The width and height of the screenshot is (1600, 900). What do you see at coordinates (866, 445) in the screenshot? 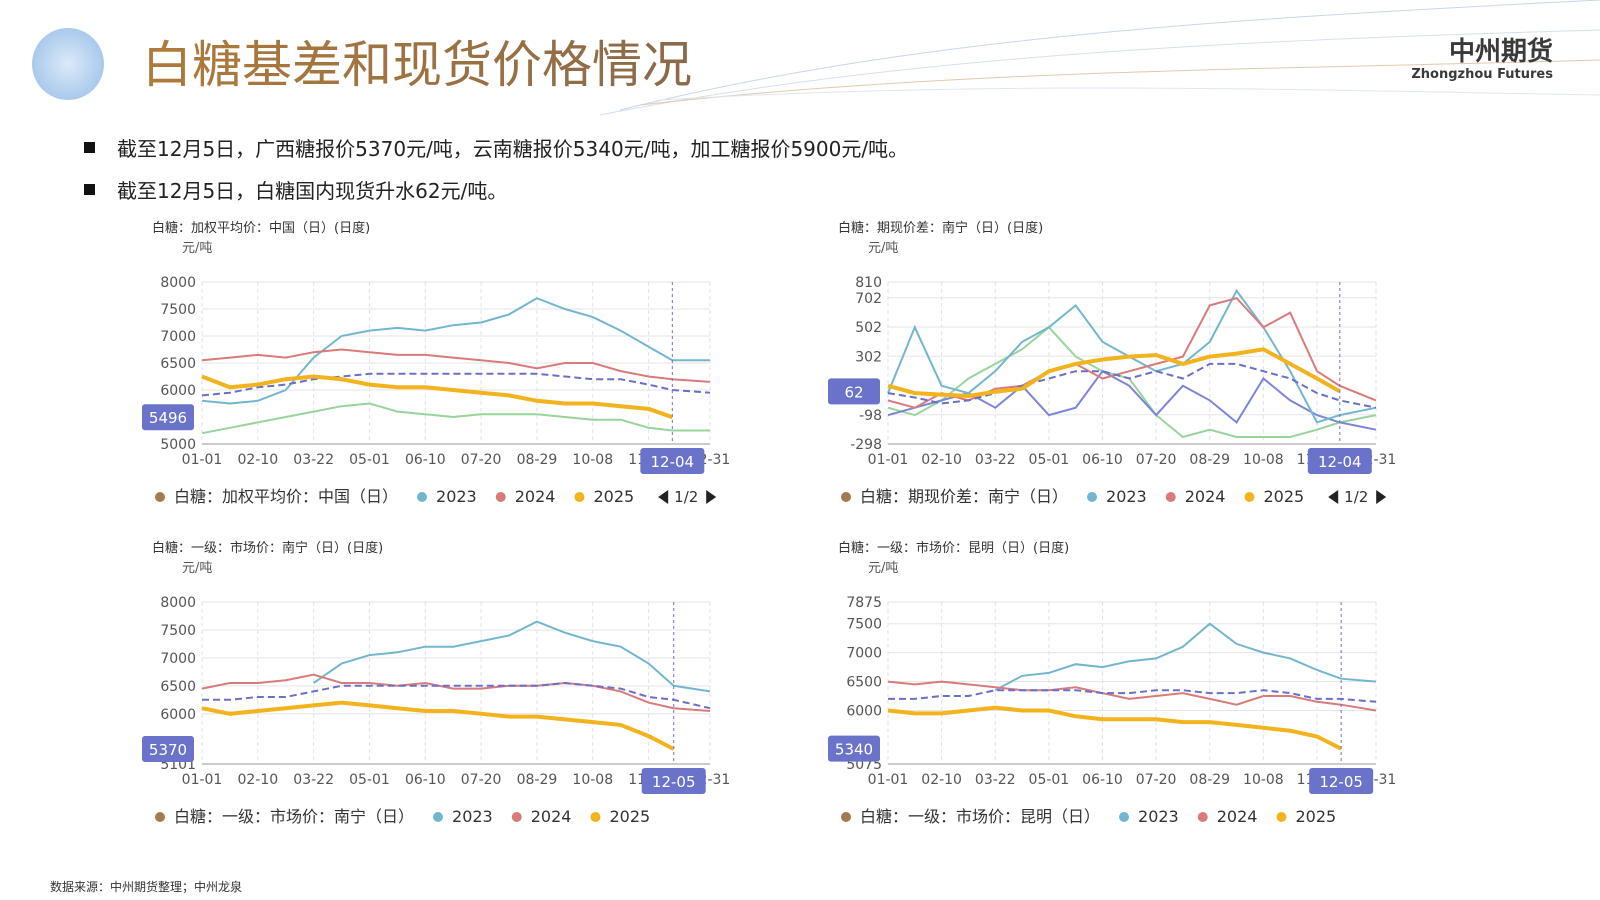
I see `y-tick-label: -298` at bounding box center [866, 445].